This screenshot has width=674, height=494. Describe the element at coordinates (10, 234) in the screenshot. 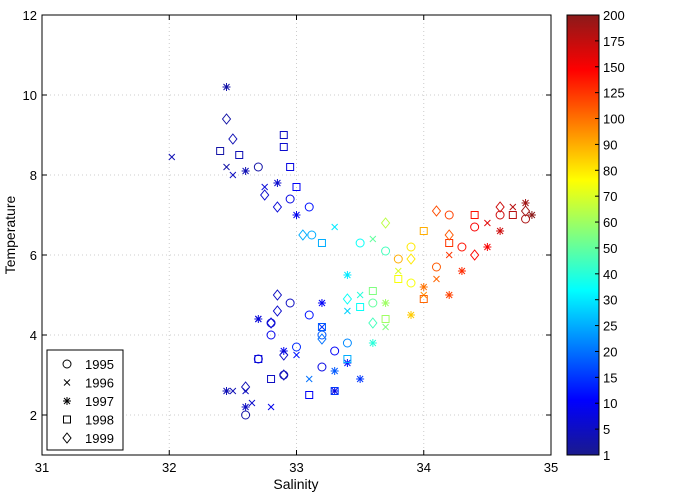

I see `y-axis-title: Temperature` at that location.